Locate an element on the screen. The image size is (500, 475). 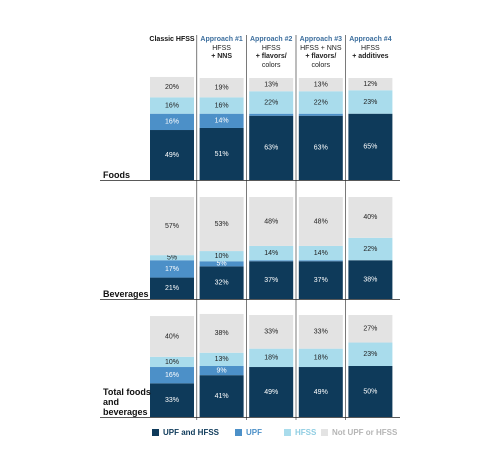
value-label: 63% is located at coordinates (271, 148).